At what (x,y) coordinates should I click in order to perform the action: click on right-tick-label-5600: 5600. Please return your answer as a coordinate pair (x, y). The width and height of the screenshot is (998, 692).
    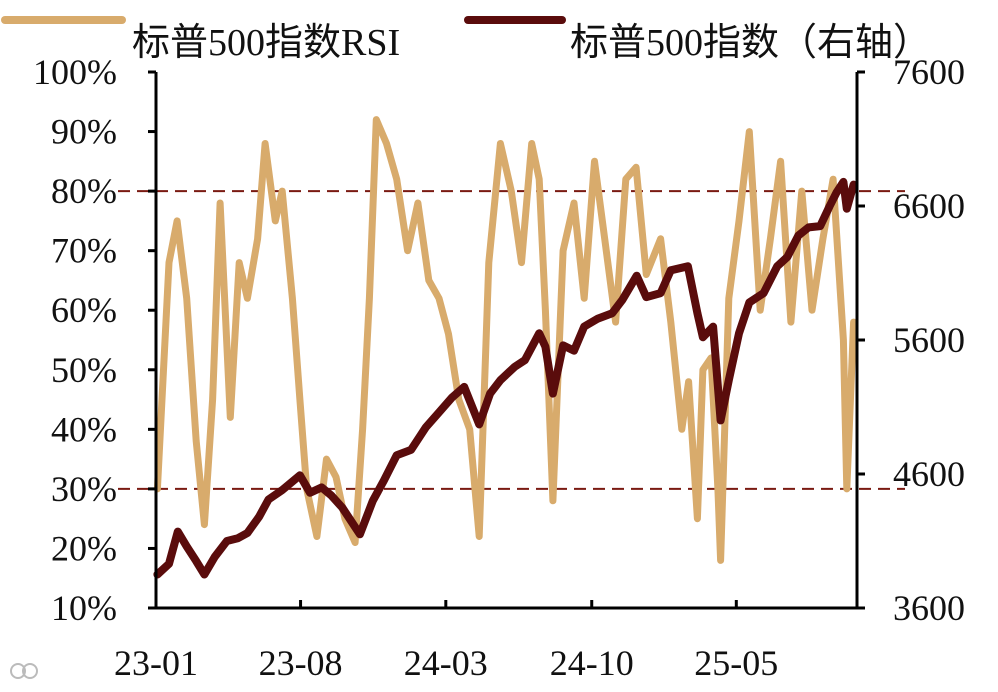
    Looking at the image, I should click on (929, 340).